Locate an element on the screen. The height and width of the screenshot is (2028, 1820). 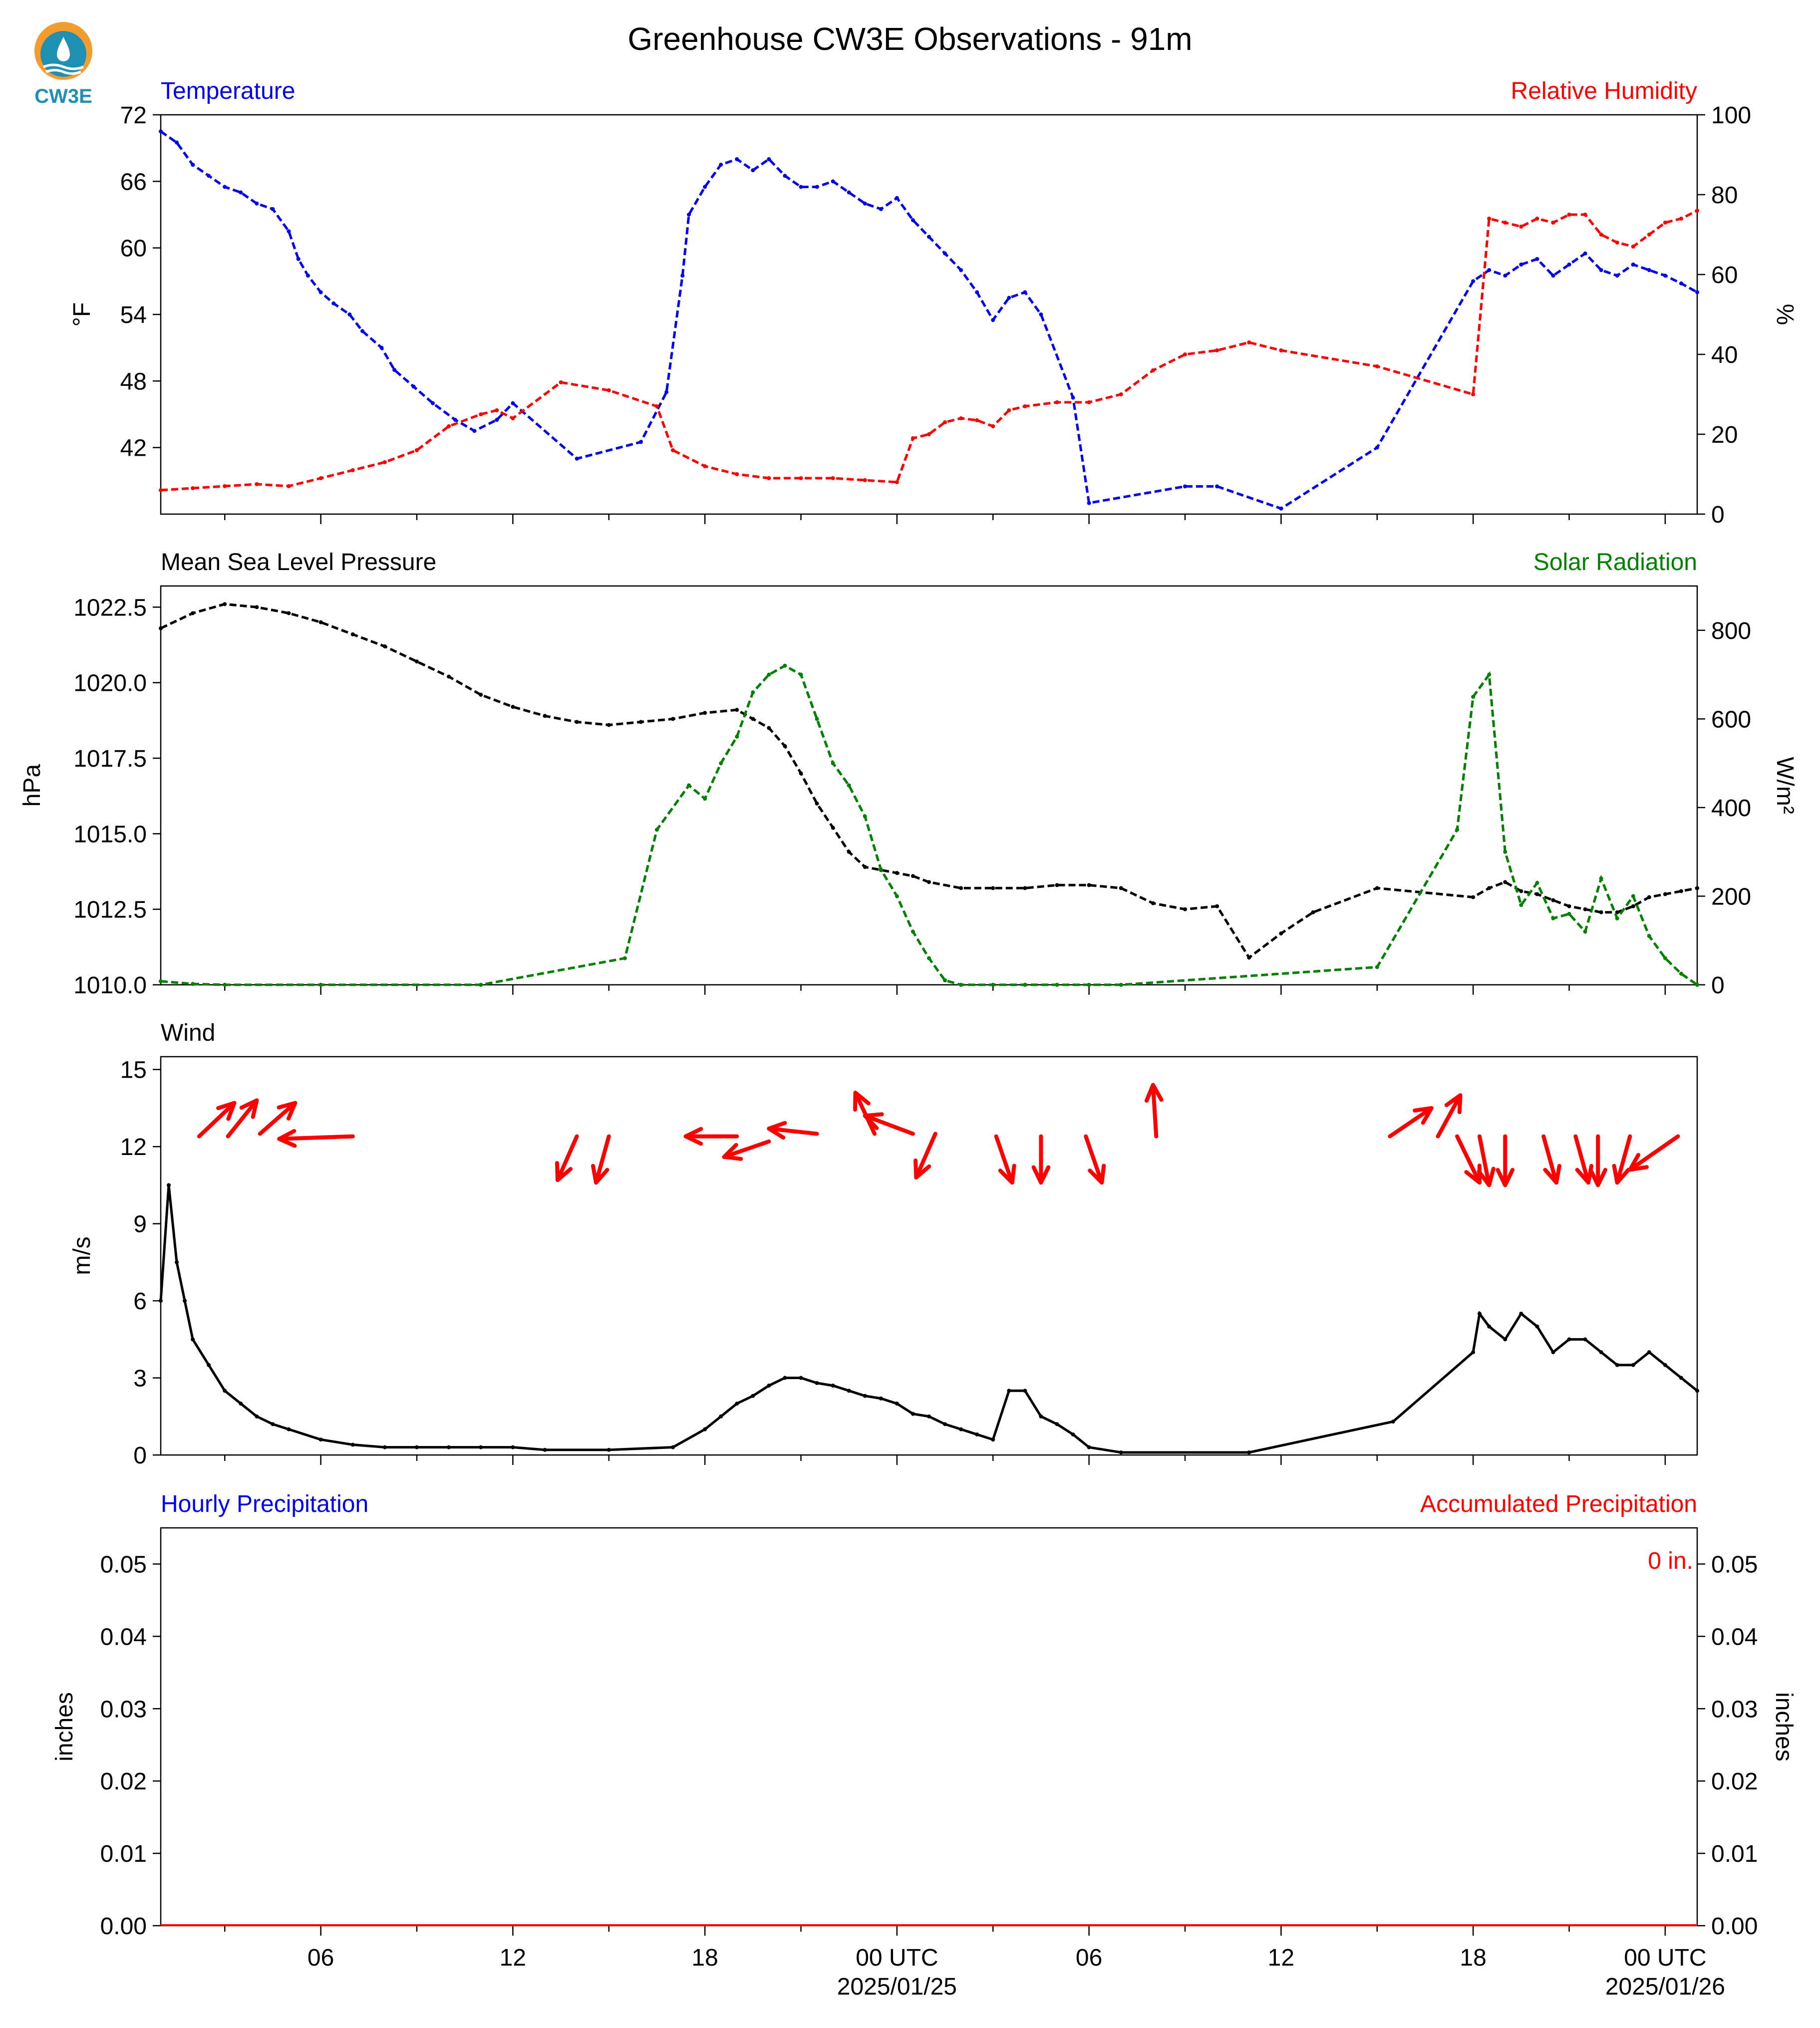
y-tick-label-left: 0.04 is located at coordinates (123, 1637).